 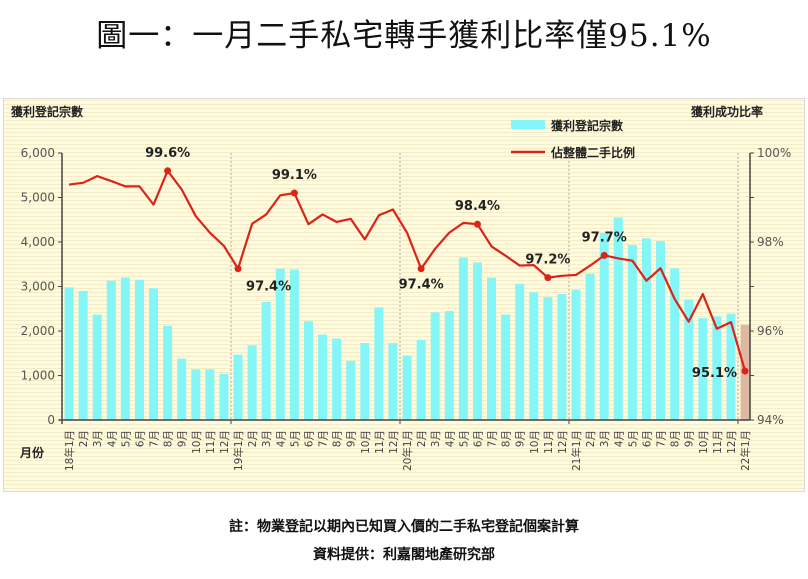 What do you see at coordinates (294, 175) in the screenshot?
I see `data-label: 99.1%` at bounding box center [294, 175].